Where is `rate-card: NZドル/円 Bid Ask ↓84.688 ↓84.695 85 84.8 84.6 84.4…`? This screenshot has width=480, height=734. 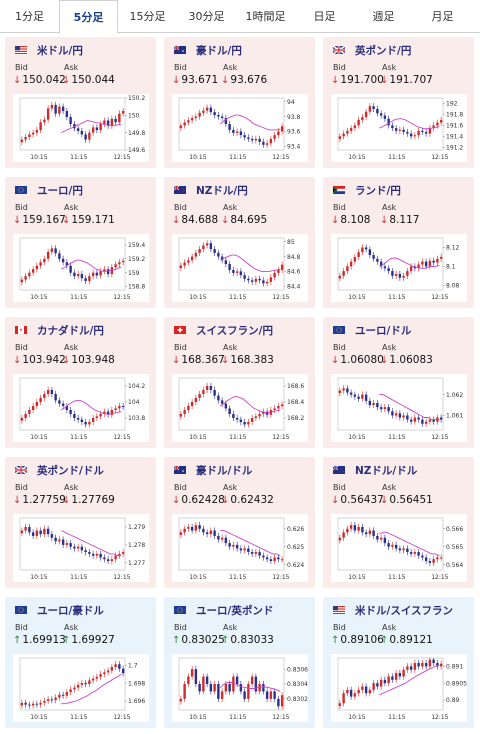 rate-card: NZドル/円 Bid Ask ↓84.688 ↓84.695 85 84.8 84.6 84.4… is located at coordinates (239, 242).